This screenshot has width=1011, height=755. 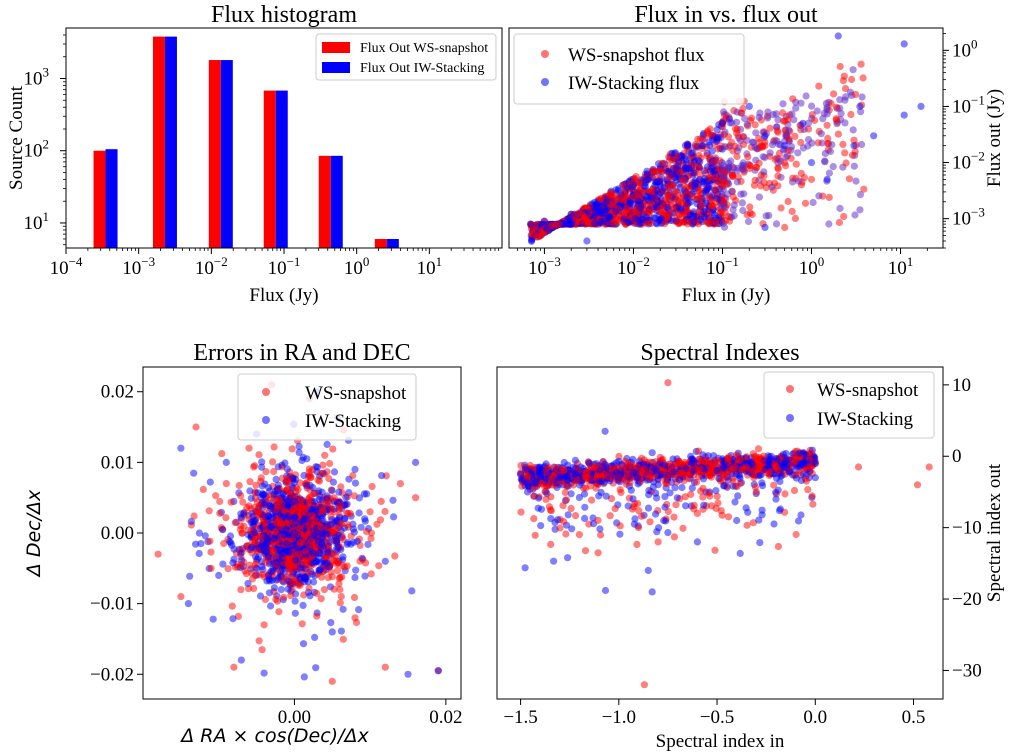 What do you see at coordinates (214, 154) in the screenshot?
I see `bar-ws-snapshot` at bounding box center [214, 154].